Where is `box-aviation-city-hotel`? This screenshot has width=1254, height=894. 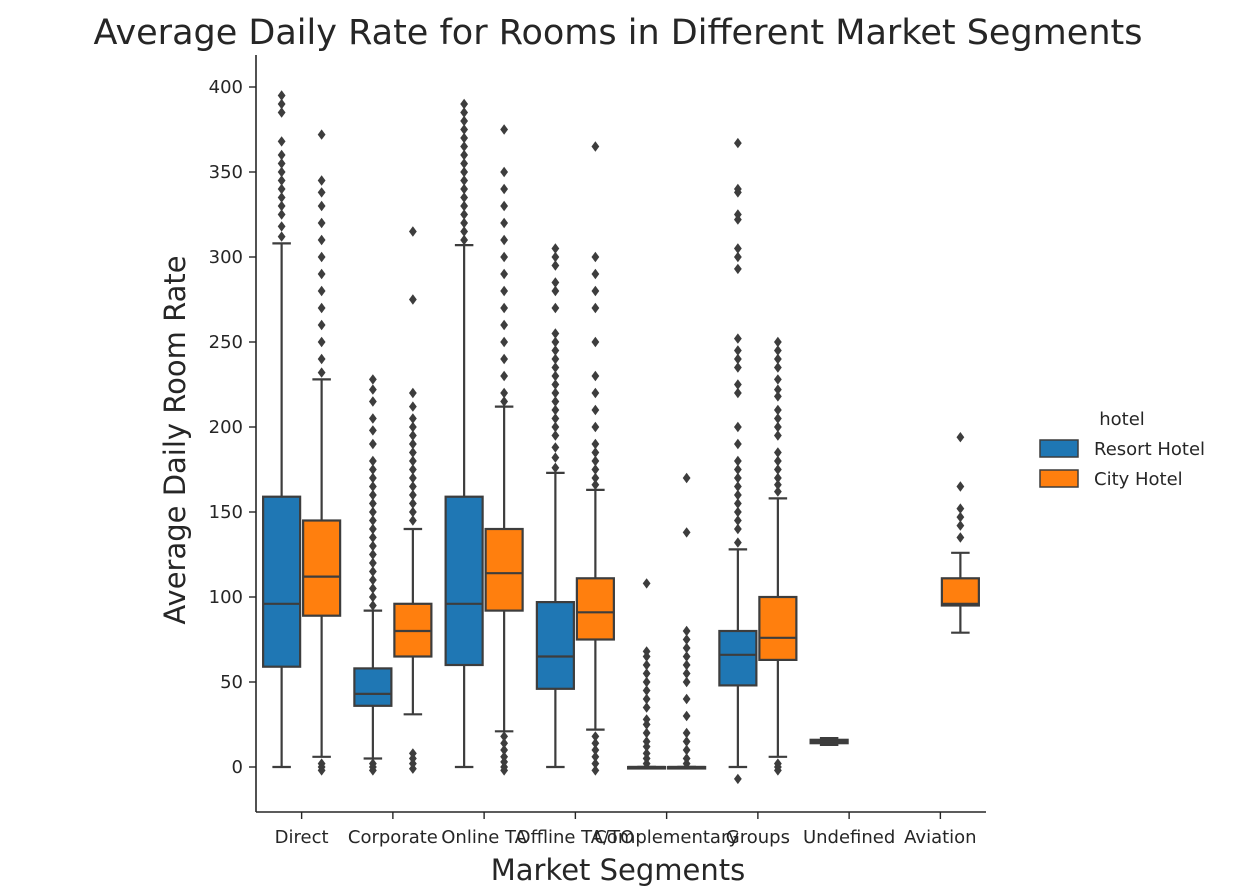 box-aviation-city-hotel is located at coordinates (960, 592).